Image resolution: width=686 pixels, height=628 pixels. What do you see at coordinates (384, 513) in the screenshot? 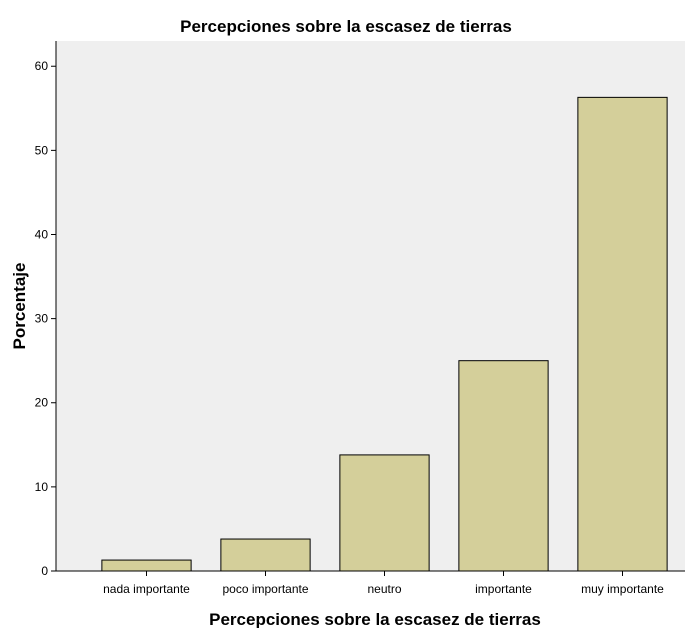
I see `bar-neutro` at bounding box center [384, 513].